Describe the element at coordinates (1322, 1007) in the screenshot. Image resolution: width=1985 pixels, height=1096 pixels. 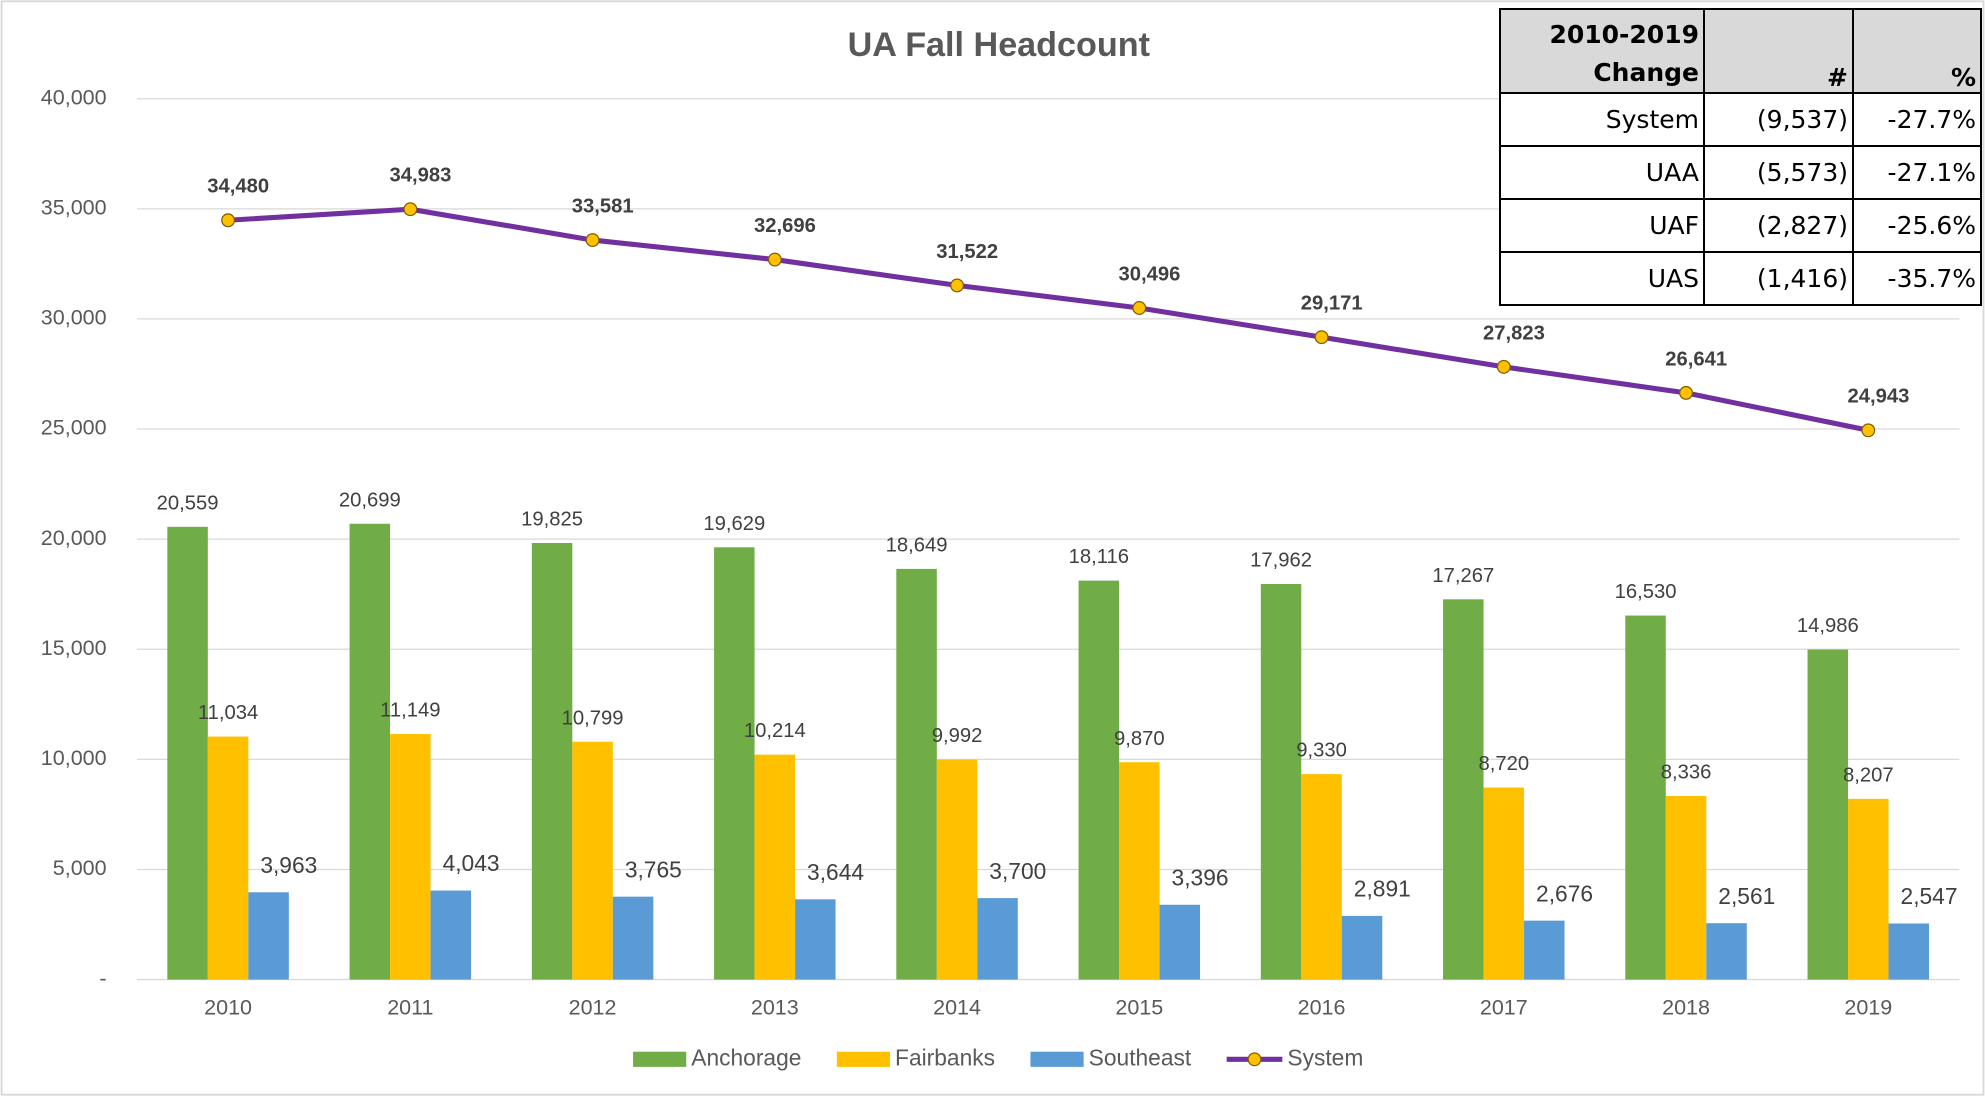
I see `x-tick-label: 2016` at that location.